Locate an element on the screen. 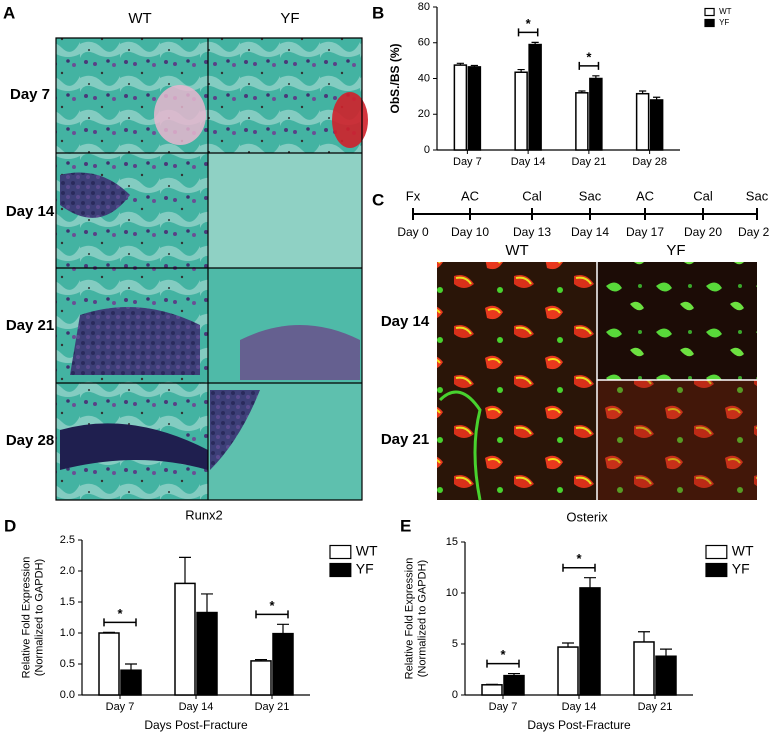 This screenshot has height=733, width=770. panel-label: A is located at coordinates (9, 12).